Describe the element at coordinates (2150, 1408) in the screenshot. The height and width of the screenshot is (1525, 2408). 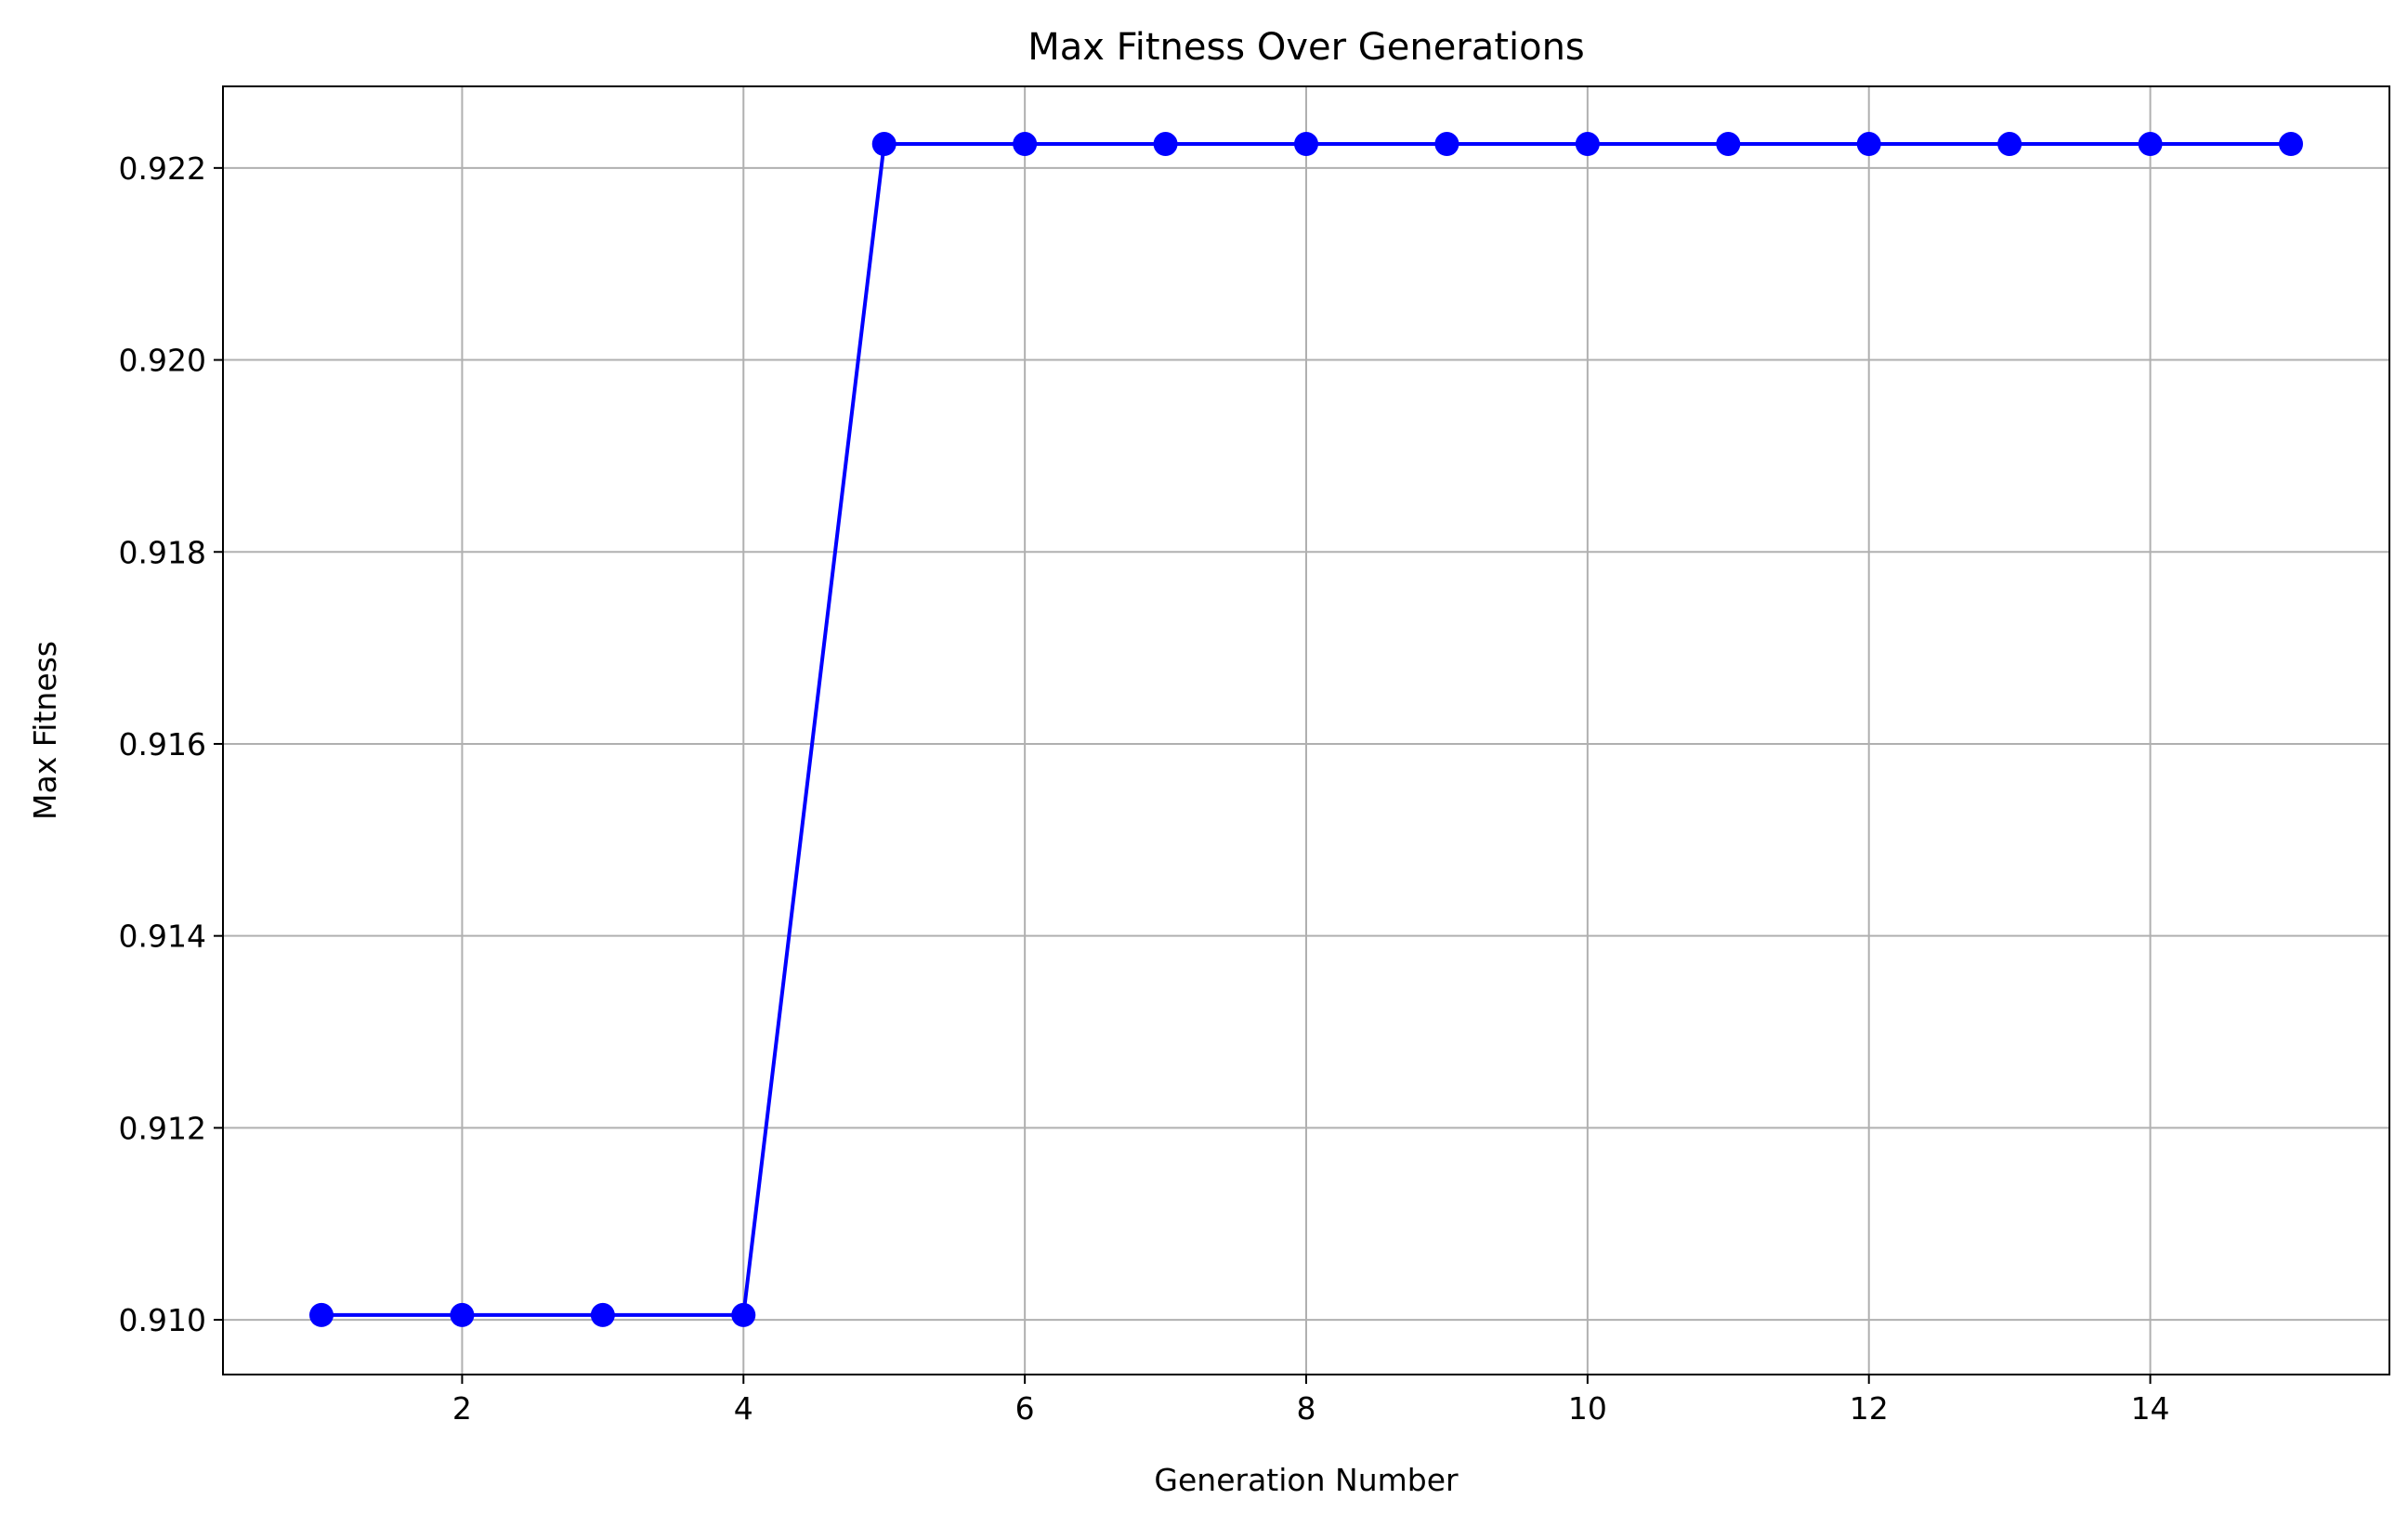
I see `x-tick-label: 14` at that location.